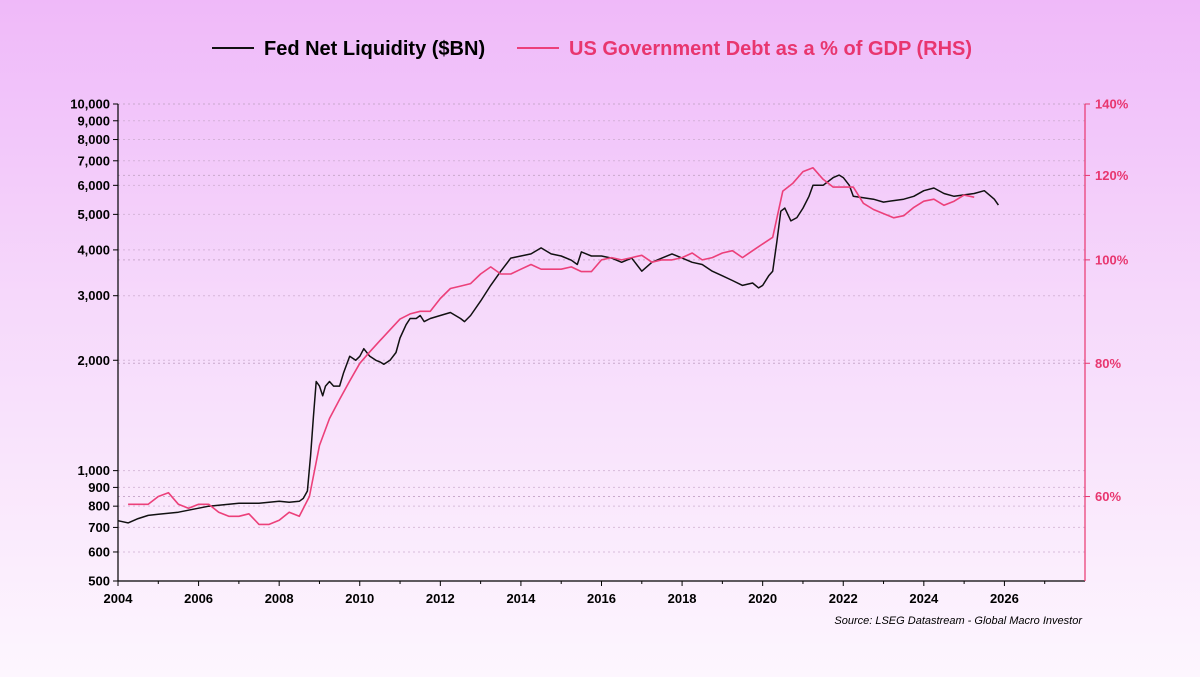 Image resolution: width=1200 pixels, height=677 pixels. Describe the element at coordinates (1004, 598) in the screenshot. I see `x-tick-label: 2026` at that location.